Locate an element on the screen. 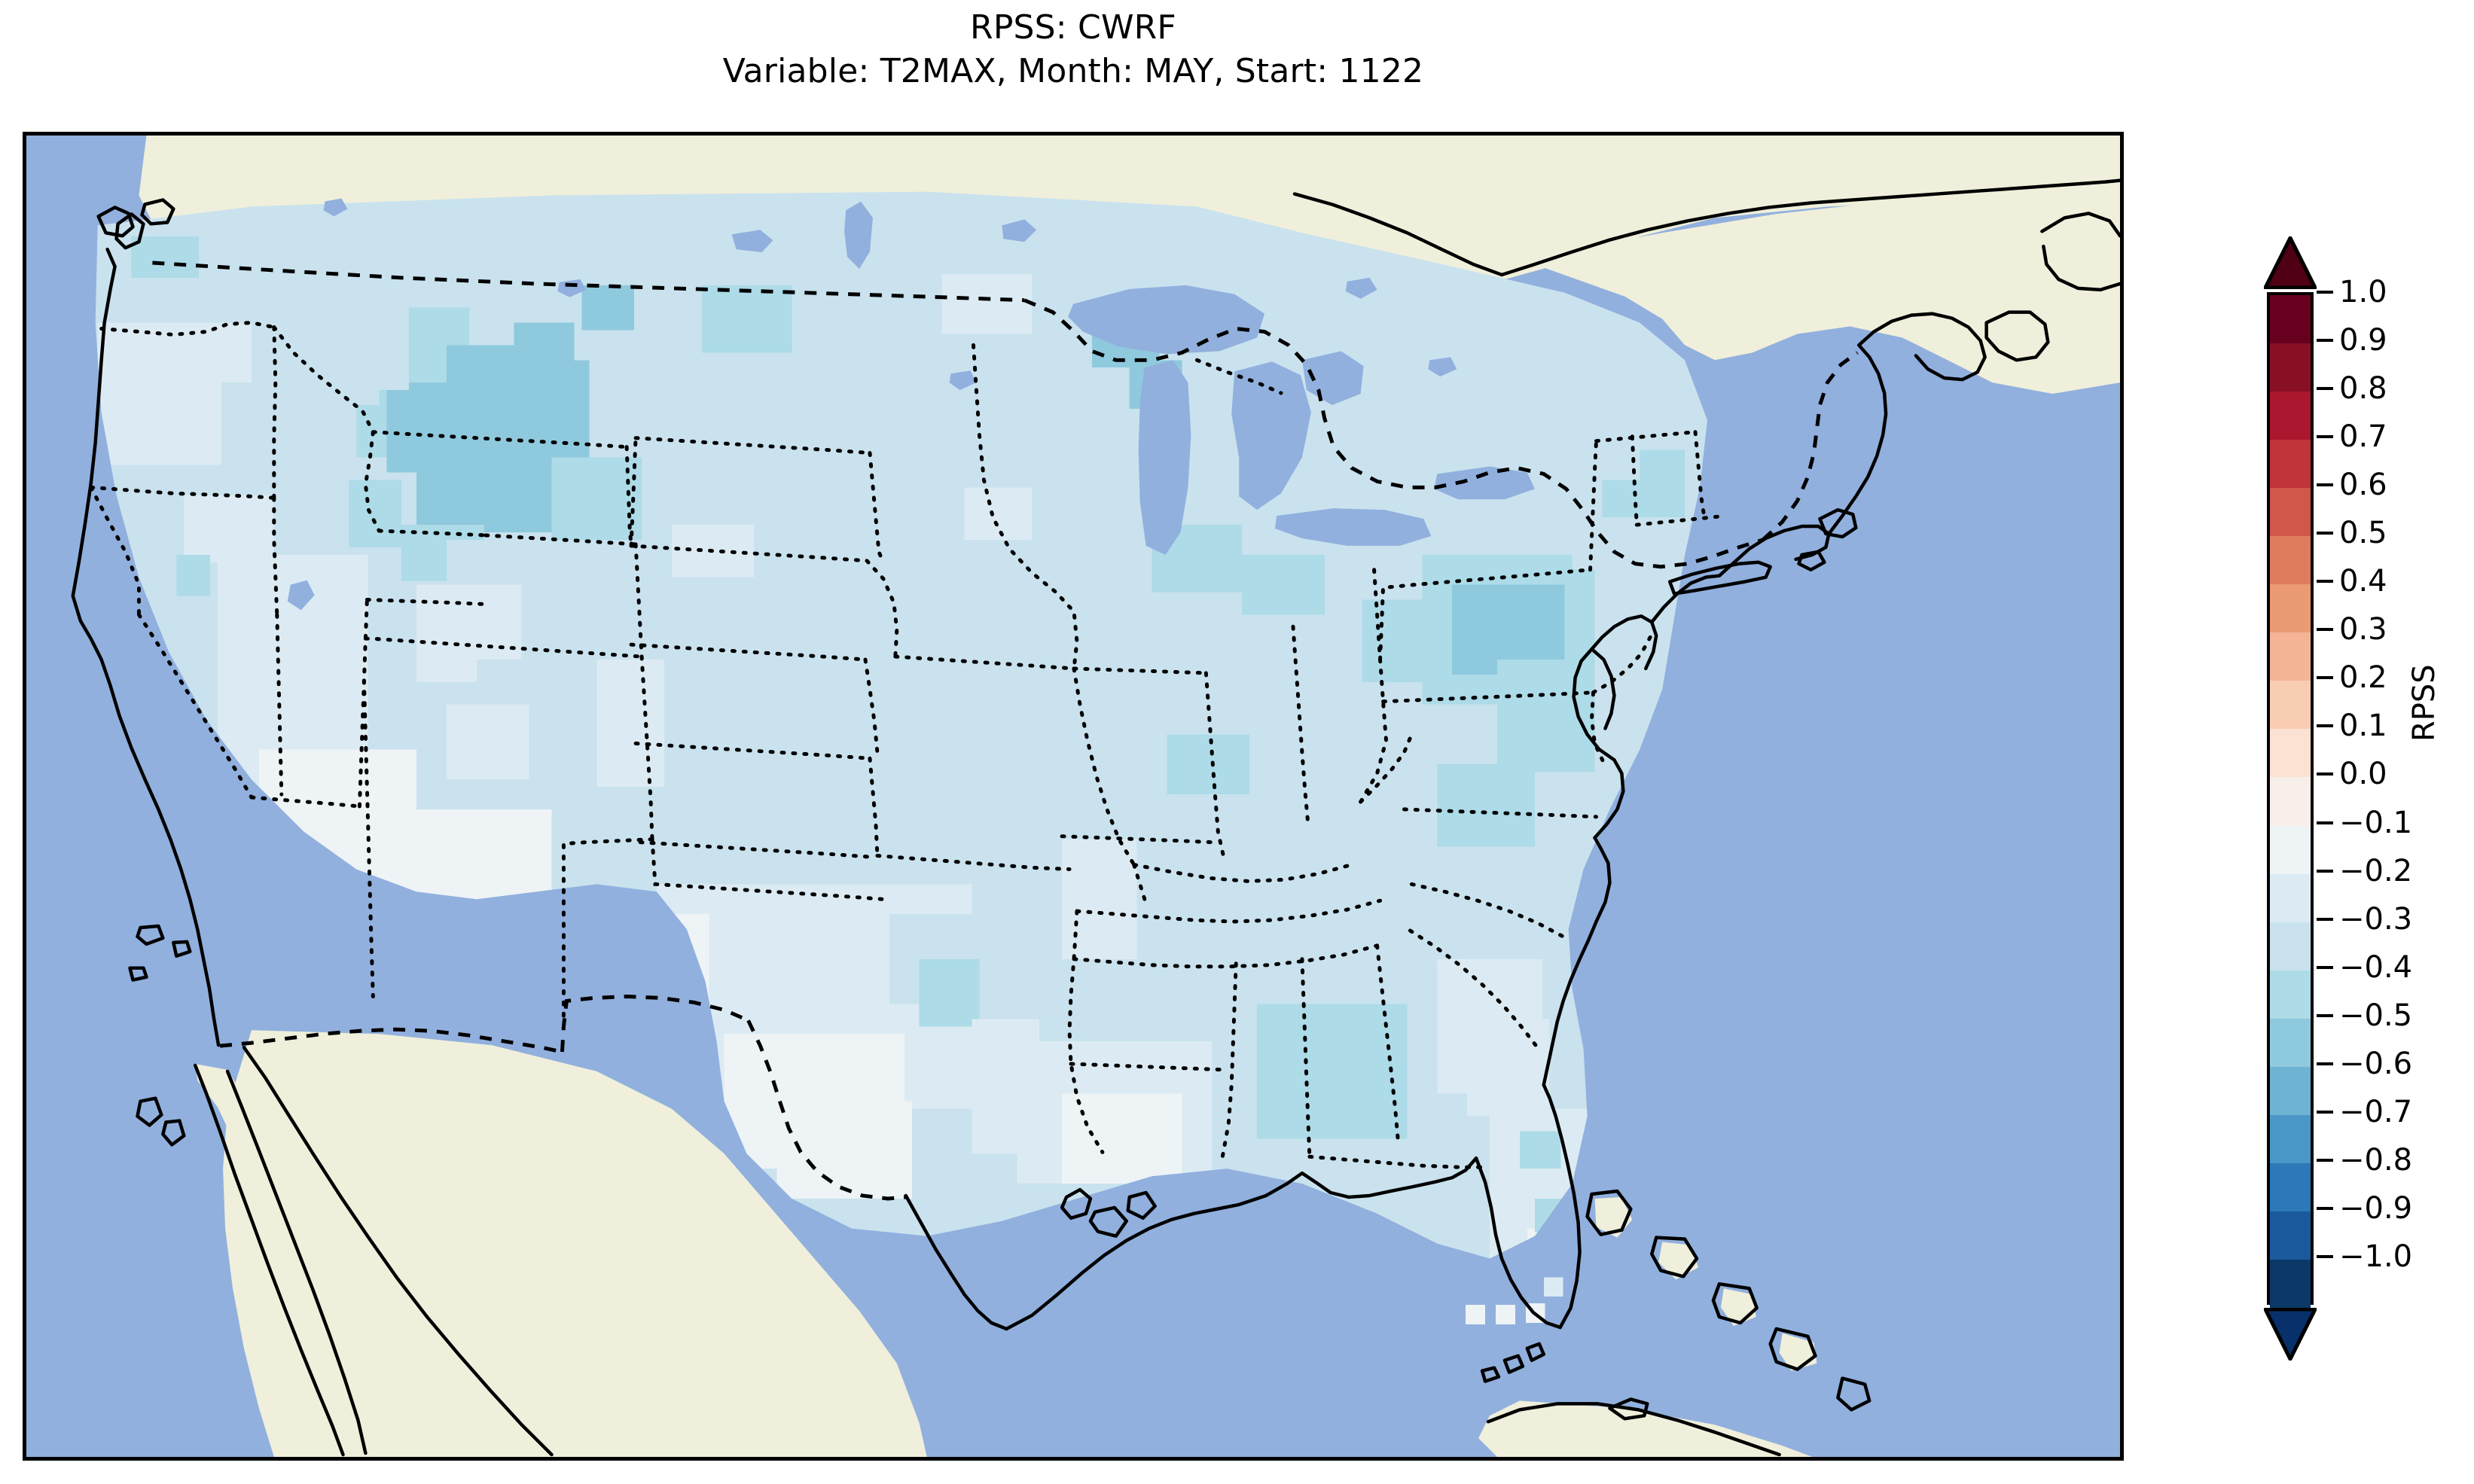 This screenshot has height=1484, width=2474. colorbar-tick-label: 0.3 is located at coordinates (2363, 630).